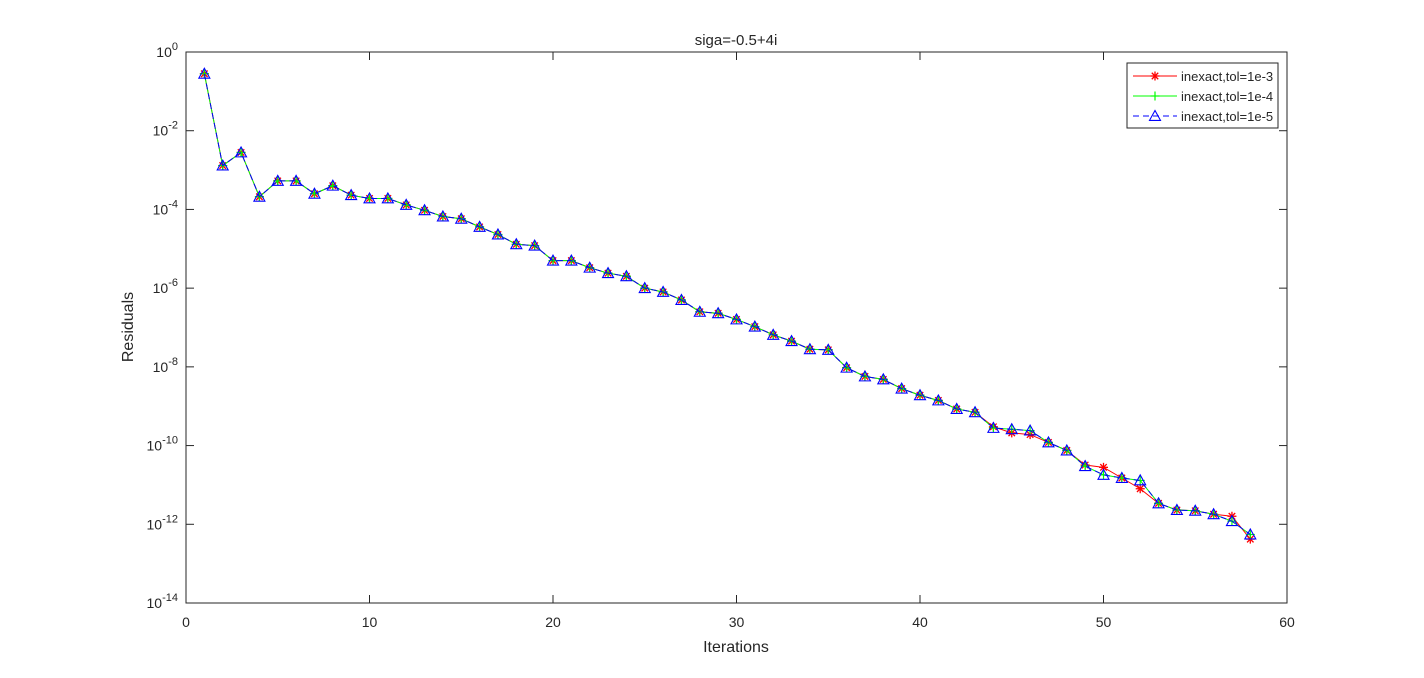 The image size is (1424, 678). I want to click on x-tick-label: 30, so click(737, 622).